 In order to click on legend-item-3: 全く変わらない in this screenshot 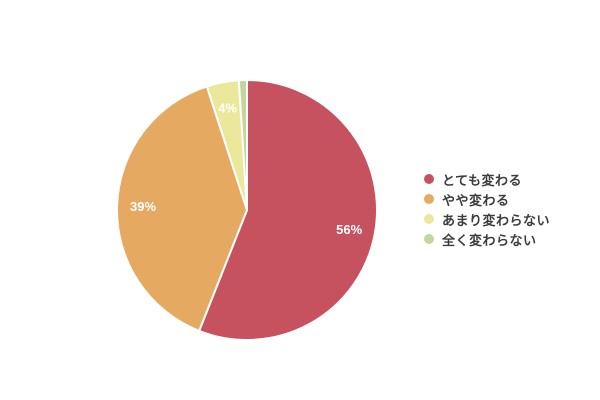, I will do `click(487, 239)`.